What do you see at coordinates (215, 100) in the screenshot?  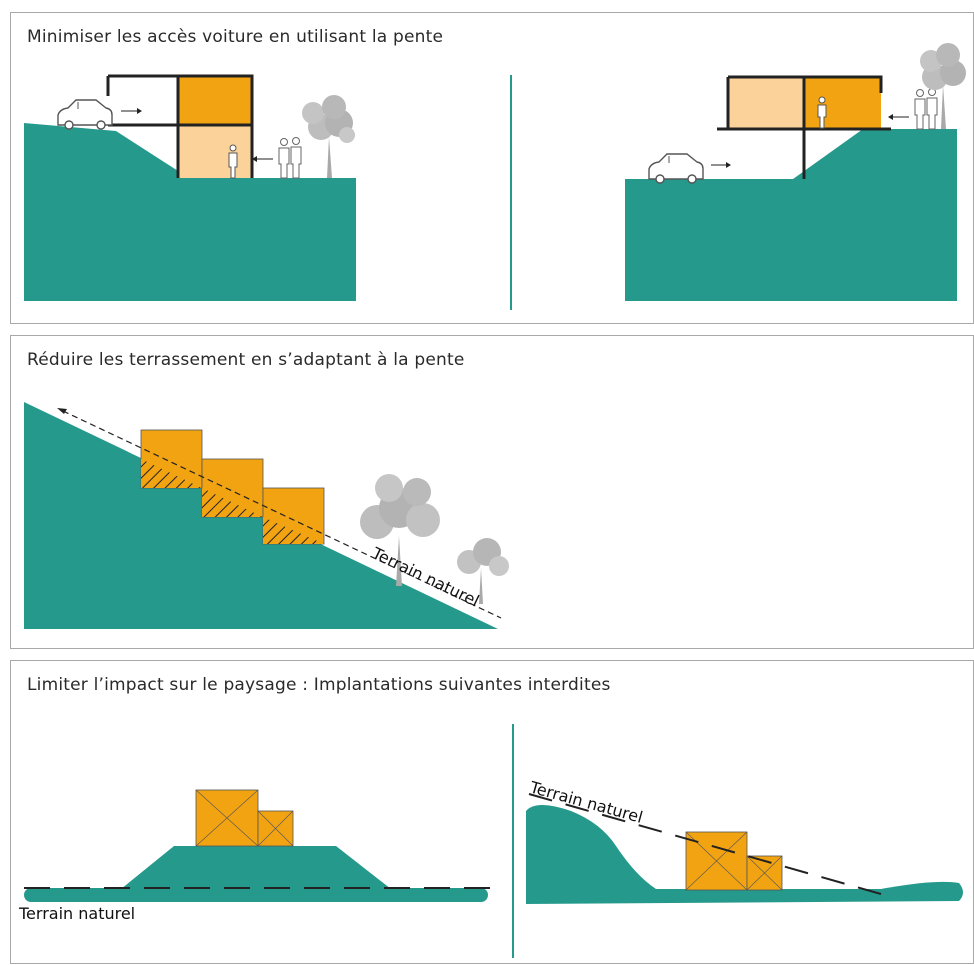 I see `building-upper-left` at bounding box center [215, 100].